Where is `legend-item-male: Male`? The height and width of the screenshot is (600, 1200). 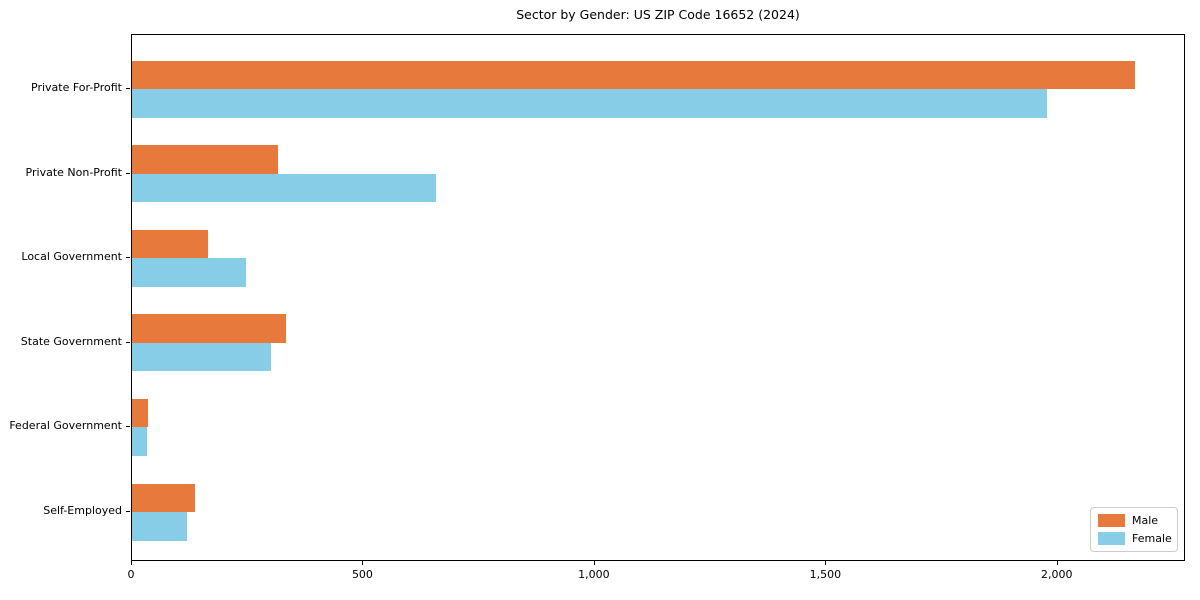 legend-item-male: Male is located at coordinates (1134, 520).